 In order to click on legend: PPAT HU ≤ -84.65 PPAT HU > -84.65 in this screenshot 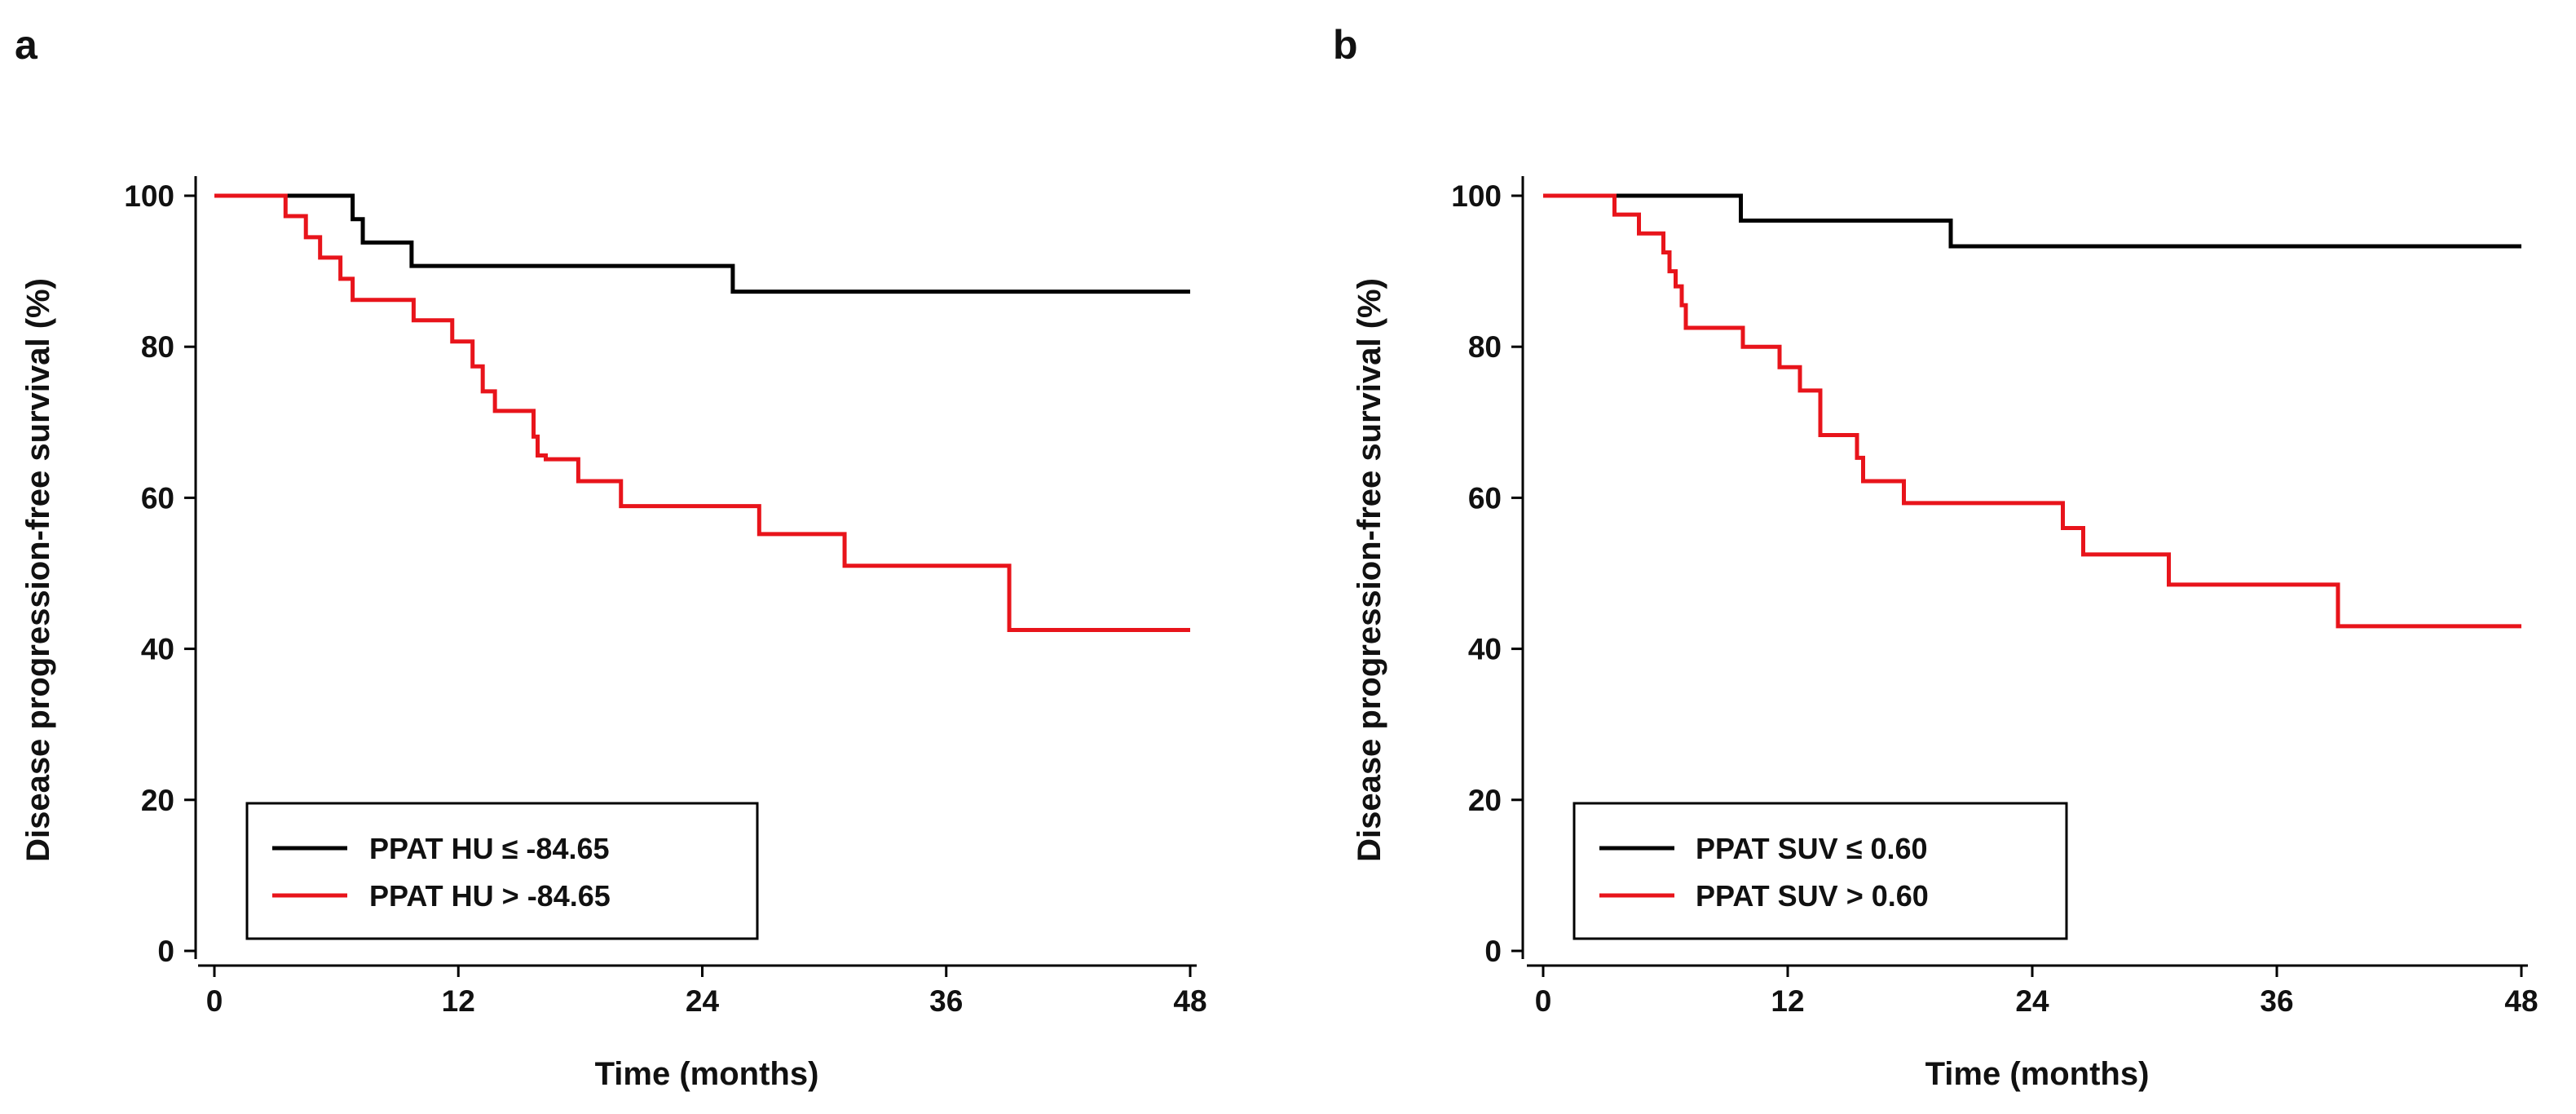, I will do `click(502, 871)`.